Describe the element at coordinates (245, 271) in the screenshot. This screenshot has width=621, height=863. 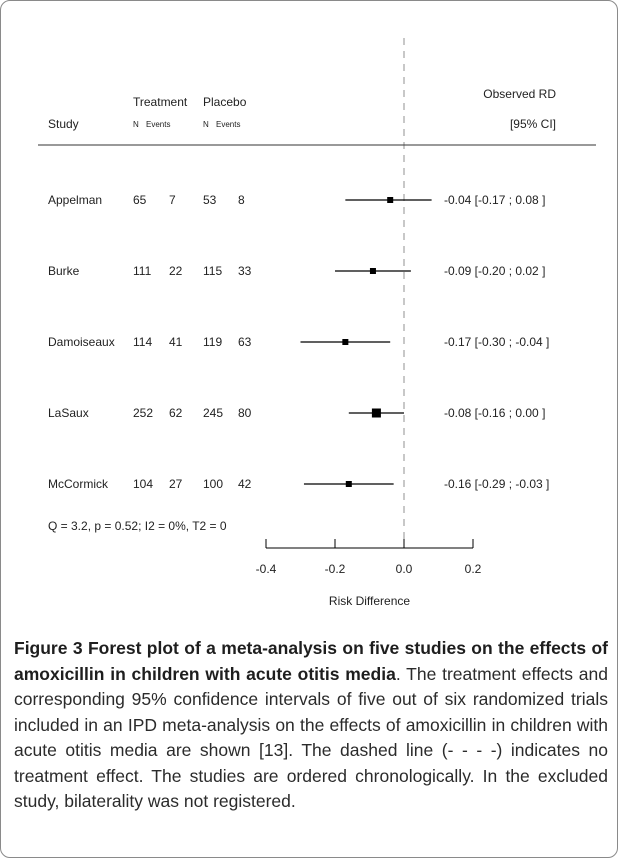
I see `placebo-events: 33` at that location.